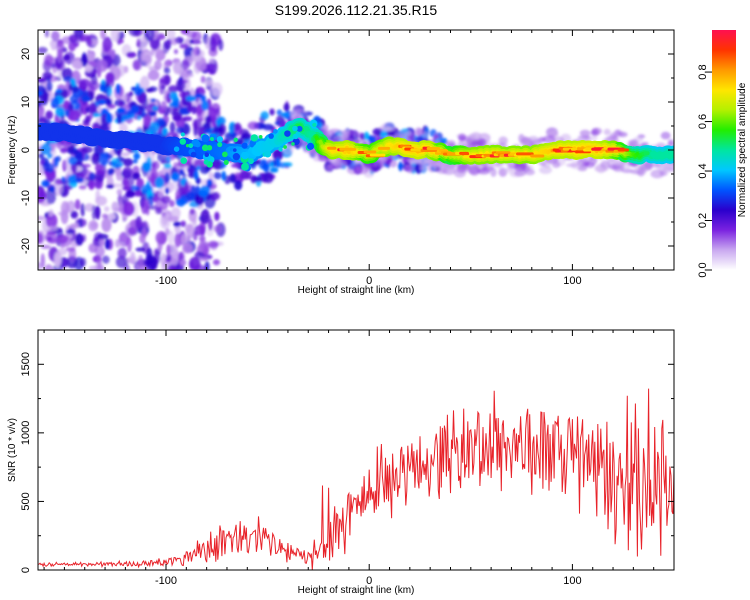  I want to click on colorbar-tick-label: 0.8, so click(703, 71).